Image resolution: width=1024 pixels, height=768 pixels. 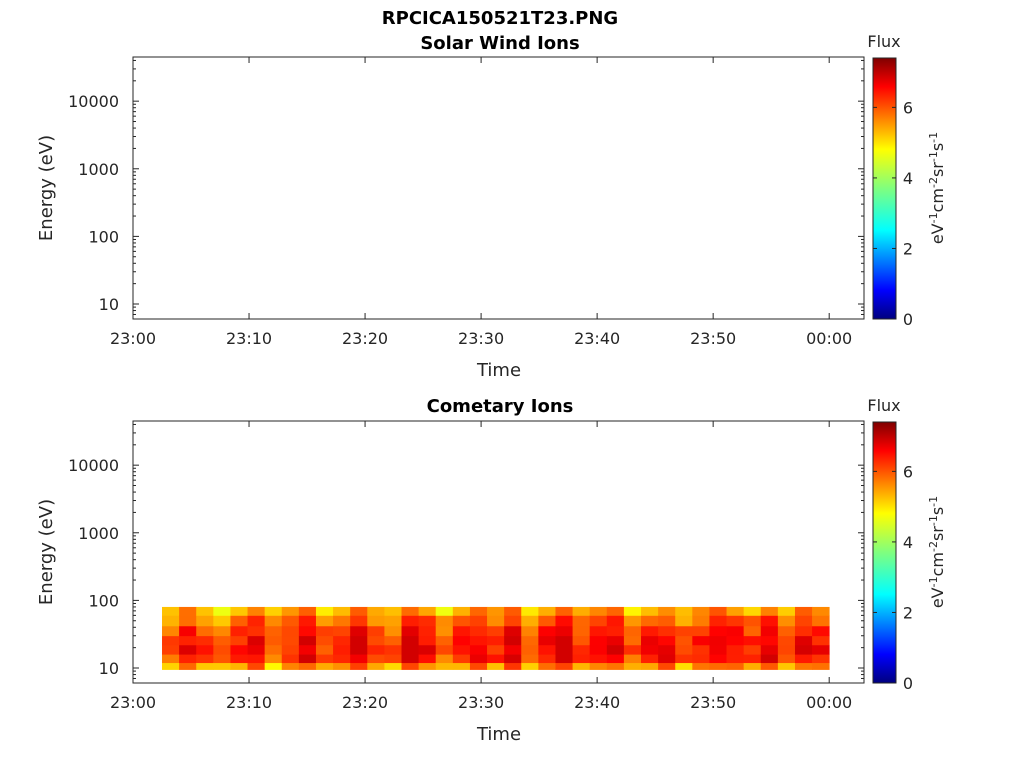 I want to click on x-tick-label: 00:00, so click(x=829, y=702).